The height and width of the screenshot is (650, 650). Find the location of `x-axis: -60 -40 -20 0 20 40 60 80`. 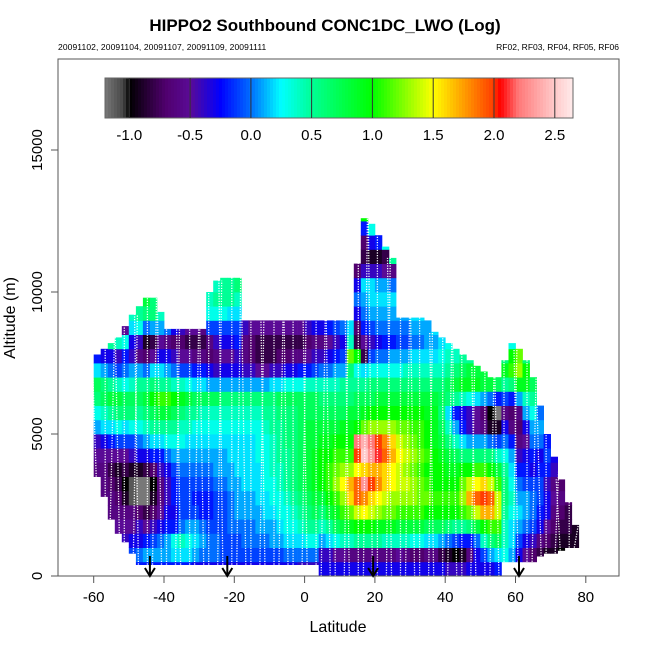

x-axis: -60 -40 -20 0 20 40 60 80 is located at coordinates (338, 591).